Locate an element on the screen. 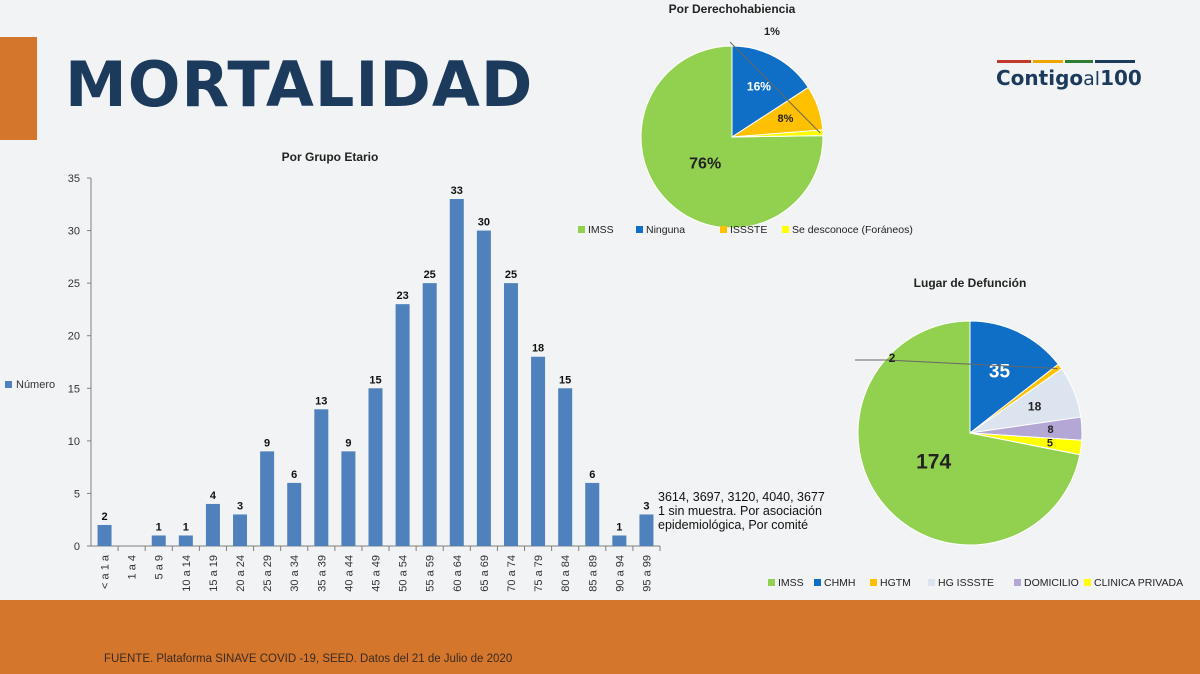 Image resolution: width=1200 pixels, height=674 pixels. pie-data-label: 16% is located at coordinates (759, 87).